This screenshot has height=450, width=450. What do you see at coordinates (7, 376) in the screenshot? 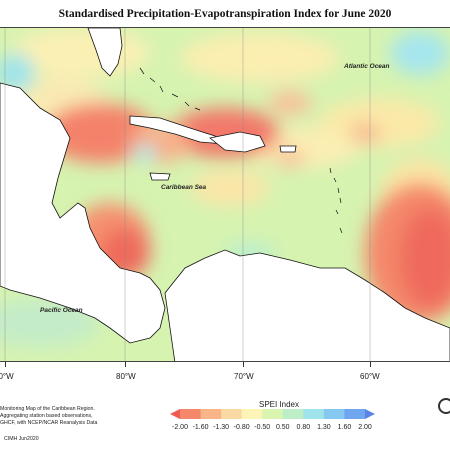
I see `longitude-label-90w: 90°W` at bounding box center [7, 376].